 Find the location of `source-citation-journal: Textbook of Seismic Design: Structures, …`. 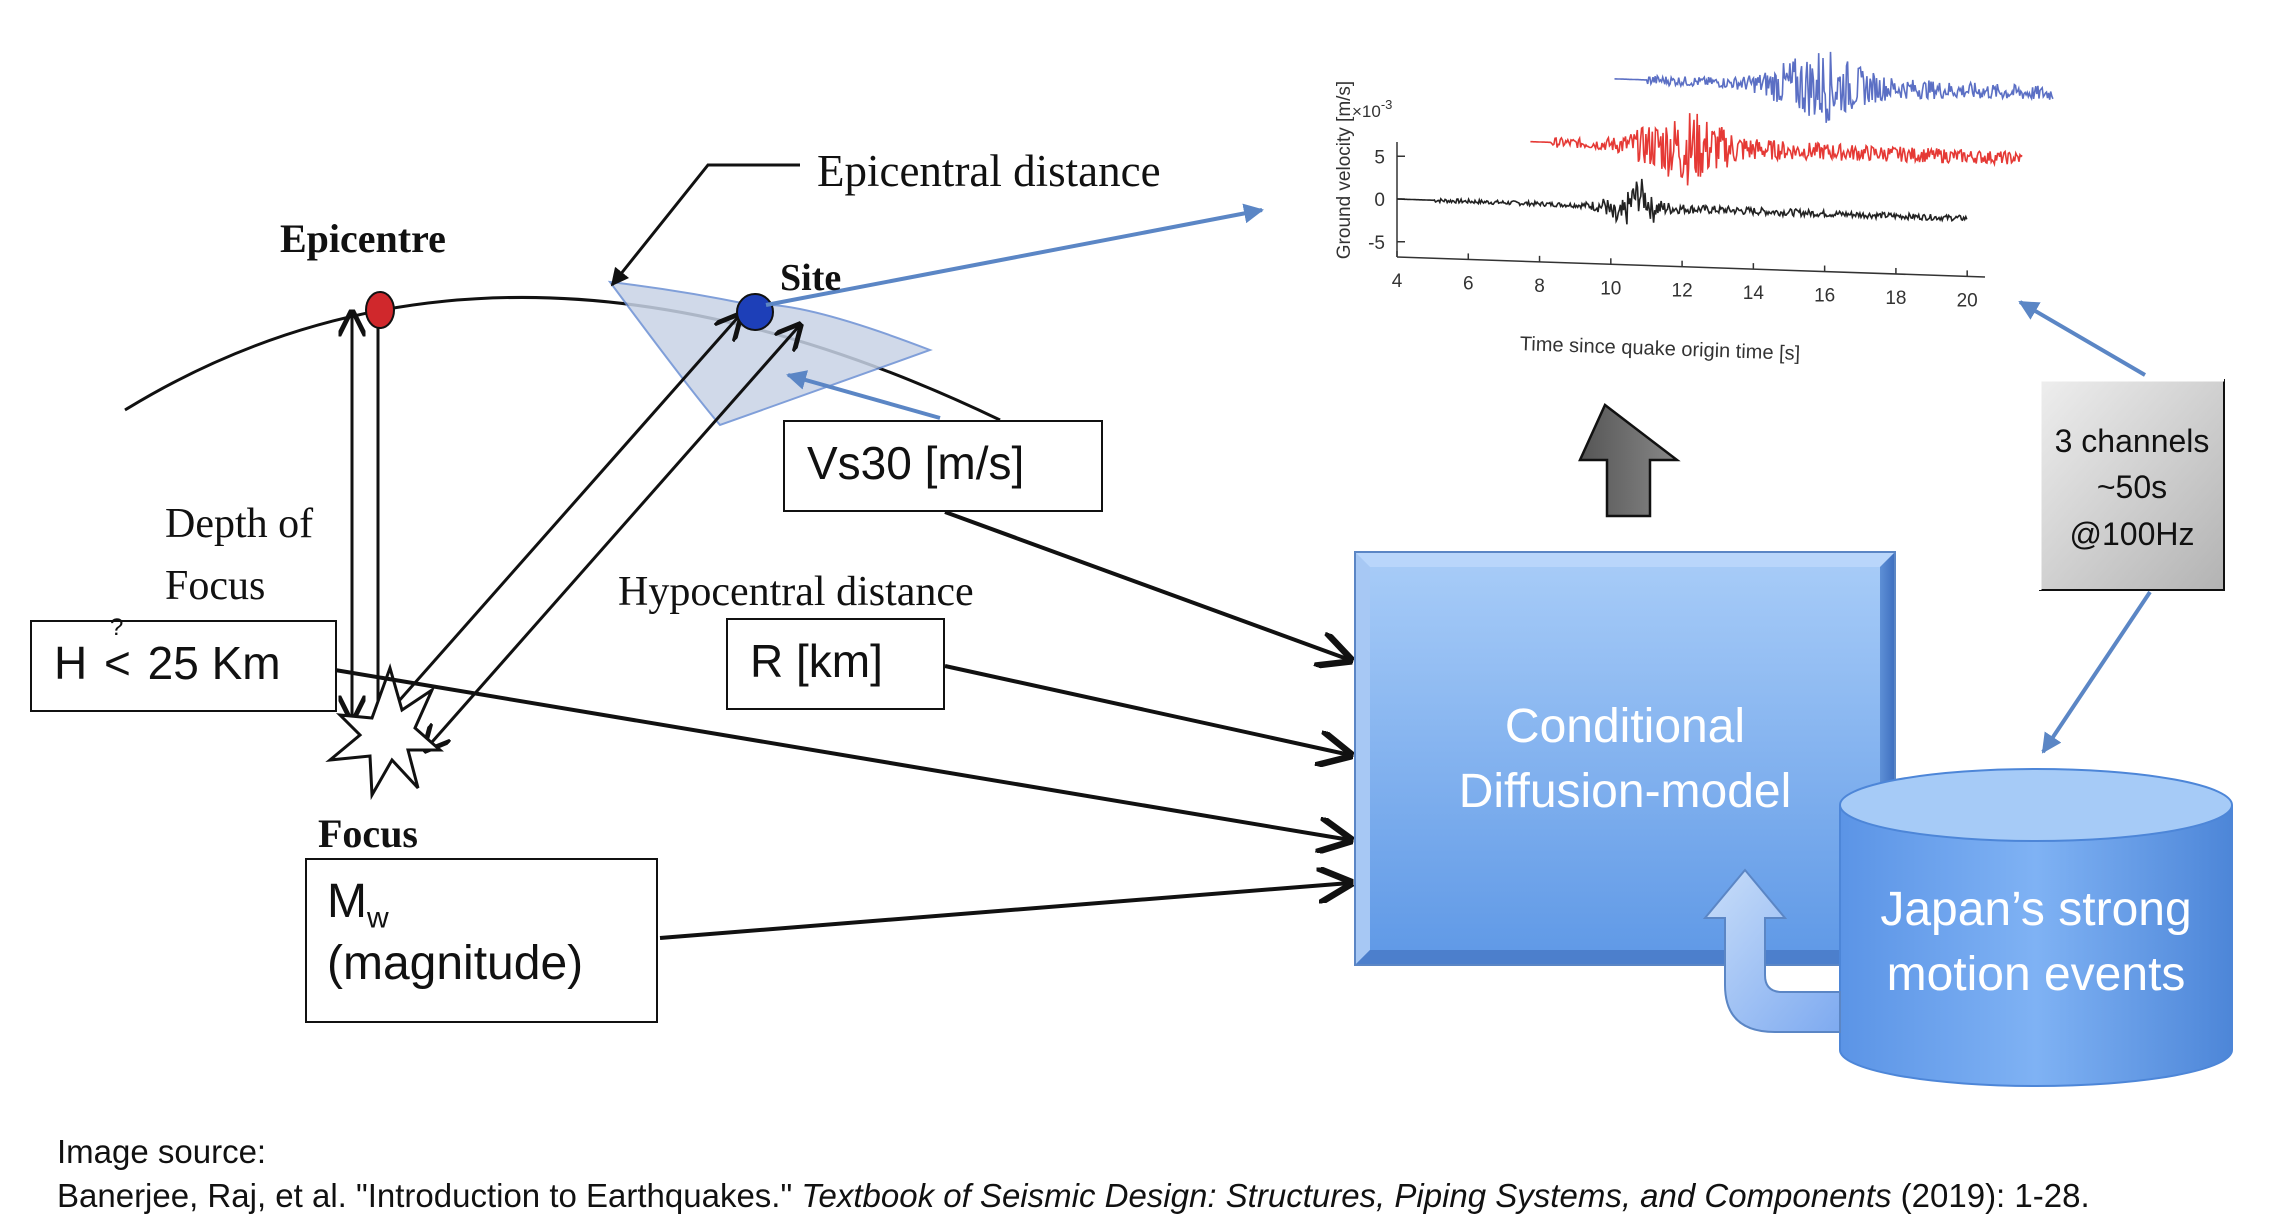

source-citation-journal: Textbook of Seismic Design: Structures, … is located at coordinates (1346, 1195).